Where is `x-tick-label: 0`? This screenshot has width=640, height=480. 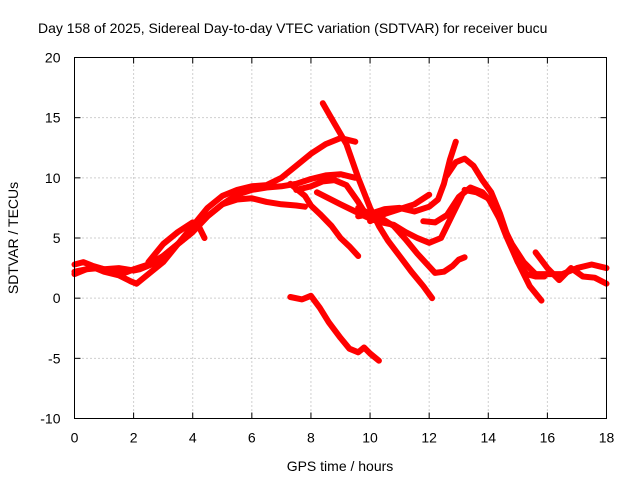 x-tick-label: 0 is located at coordinates (75, 438).